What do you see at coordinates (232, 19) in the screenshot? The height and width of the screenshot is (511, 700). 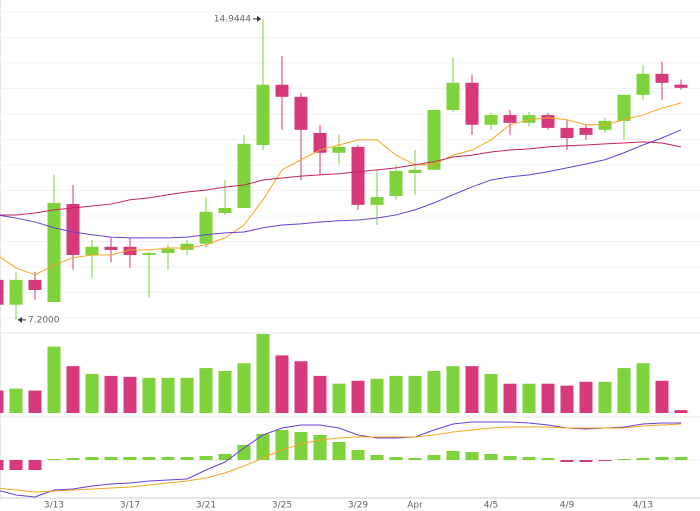 I see `annotation-label: 14.9444` at bounding box center [232, 19].